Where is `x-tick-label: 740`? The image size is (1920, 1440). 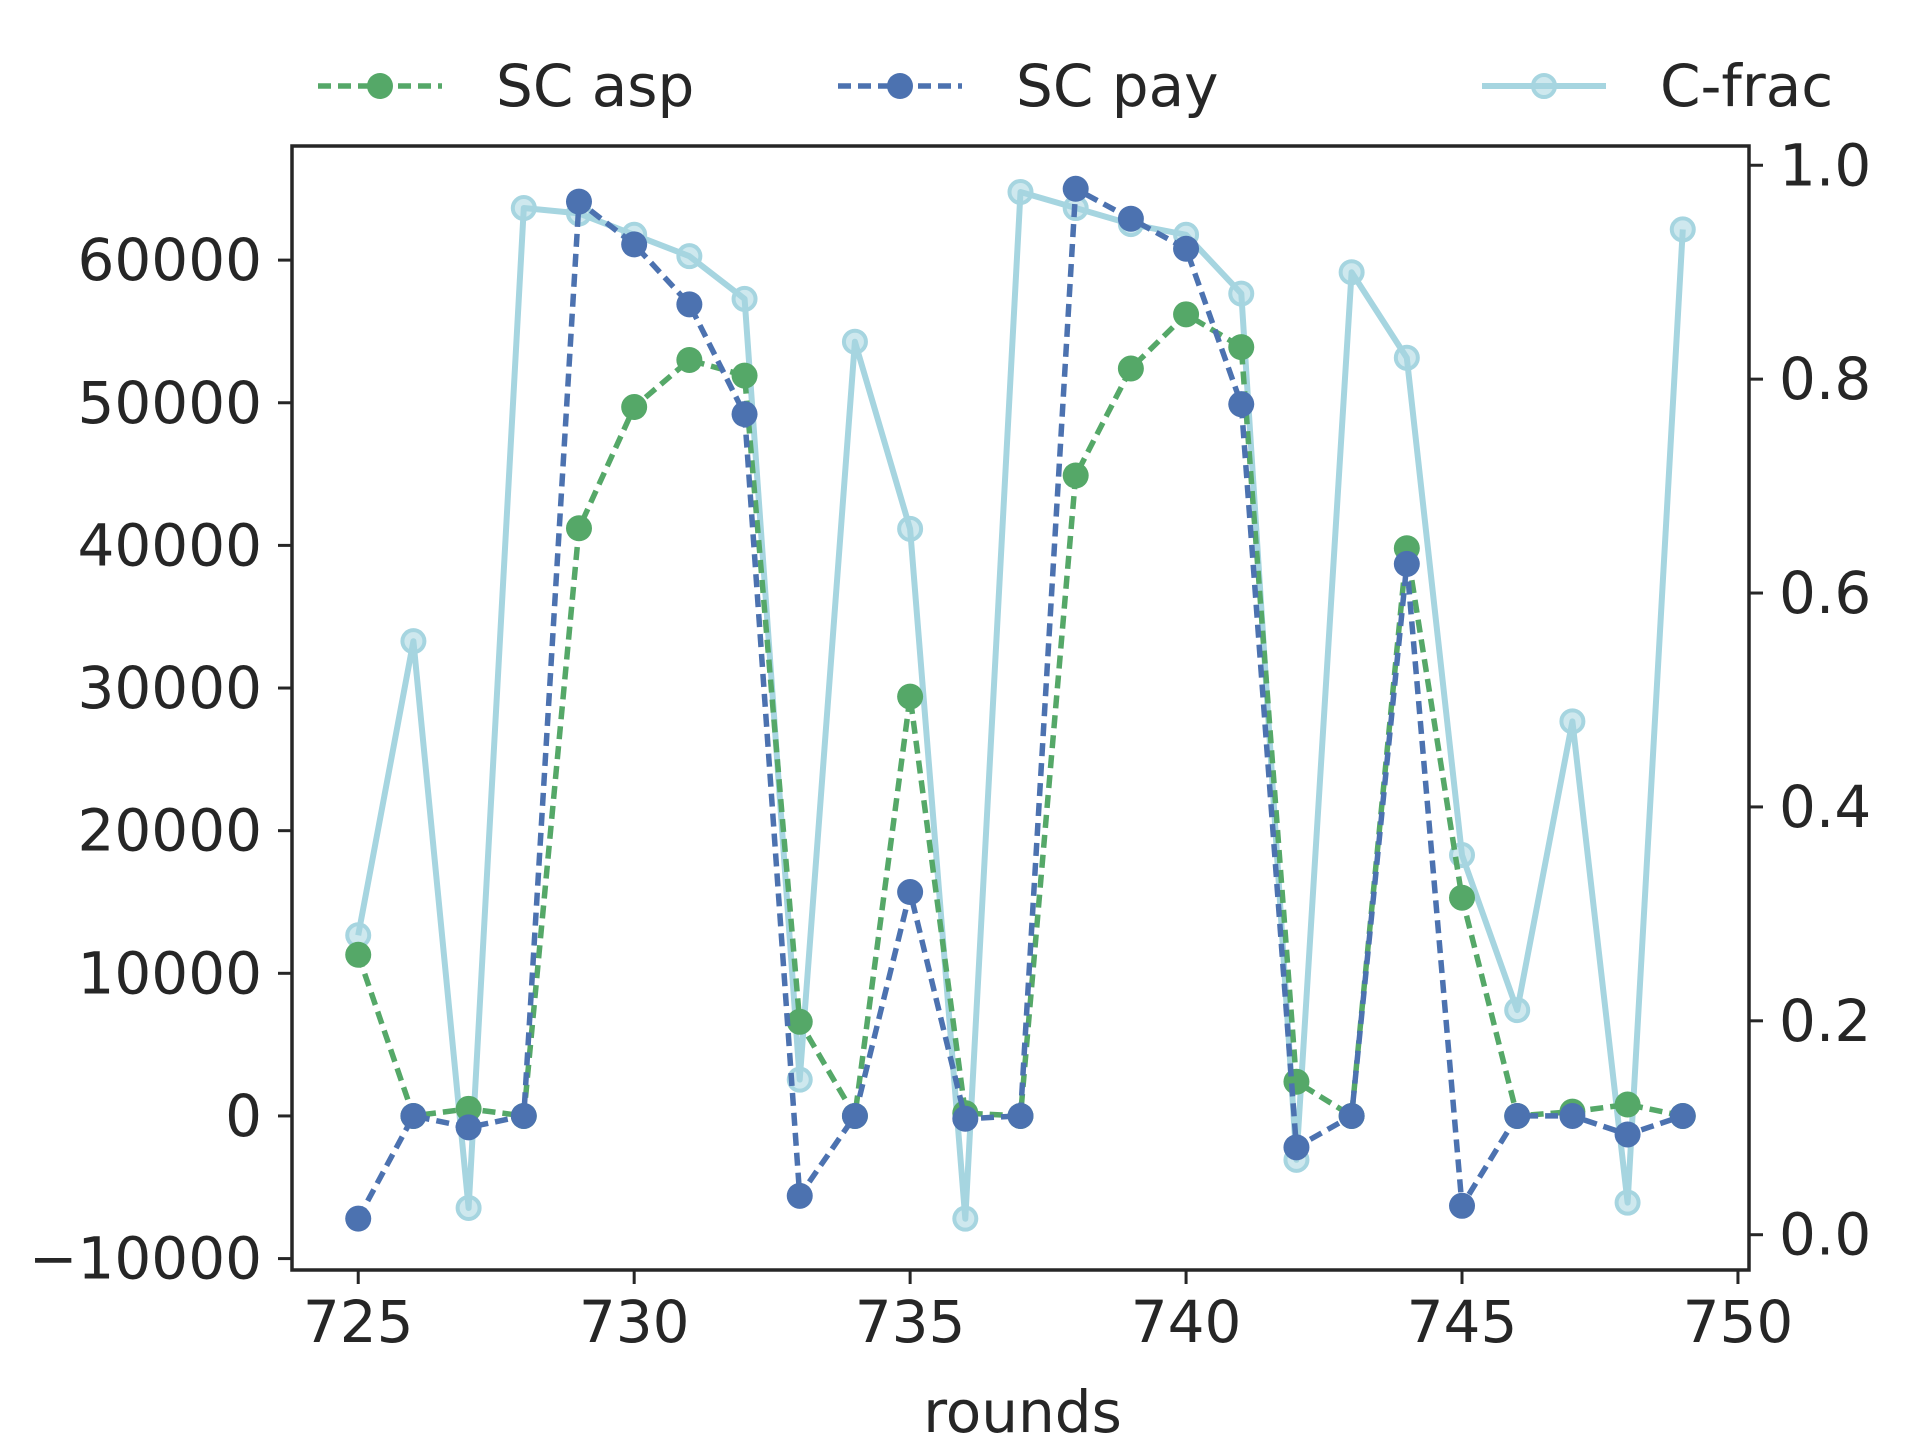 x-tick-label: 740 is located at coordinates (1186, 1322).